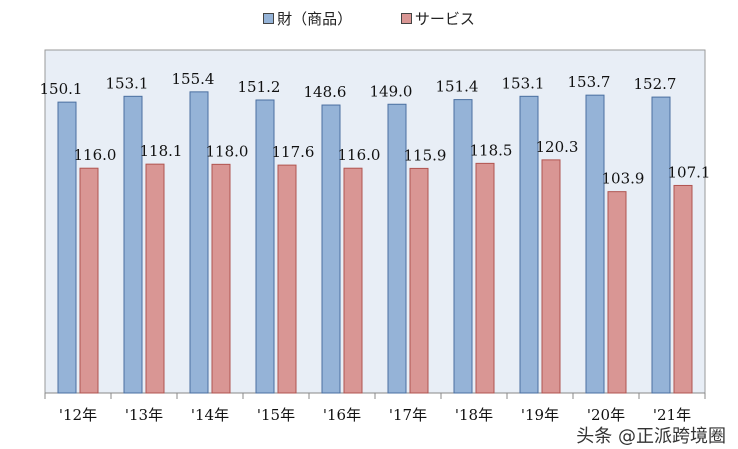 Image resolution: width=738 pixels, height=449 pixels. What do you see at coordinates (227, 151) in the screenshot?
I see `data-label-services: 118.0` at bounding box center [227, 151].